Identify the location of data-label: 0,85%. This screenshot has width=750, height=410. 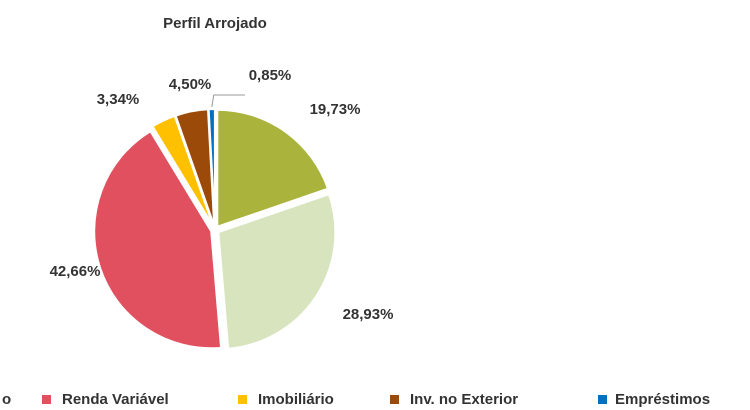
(270, 75).